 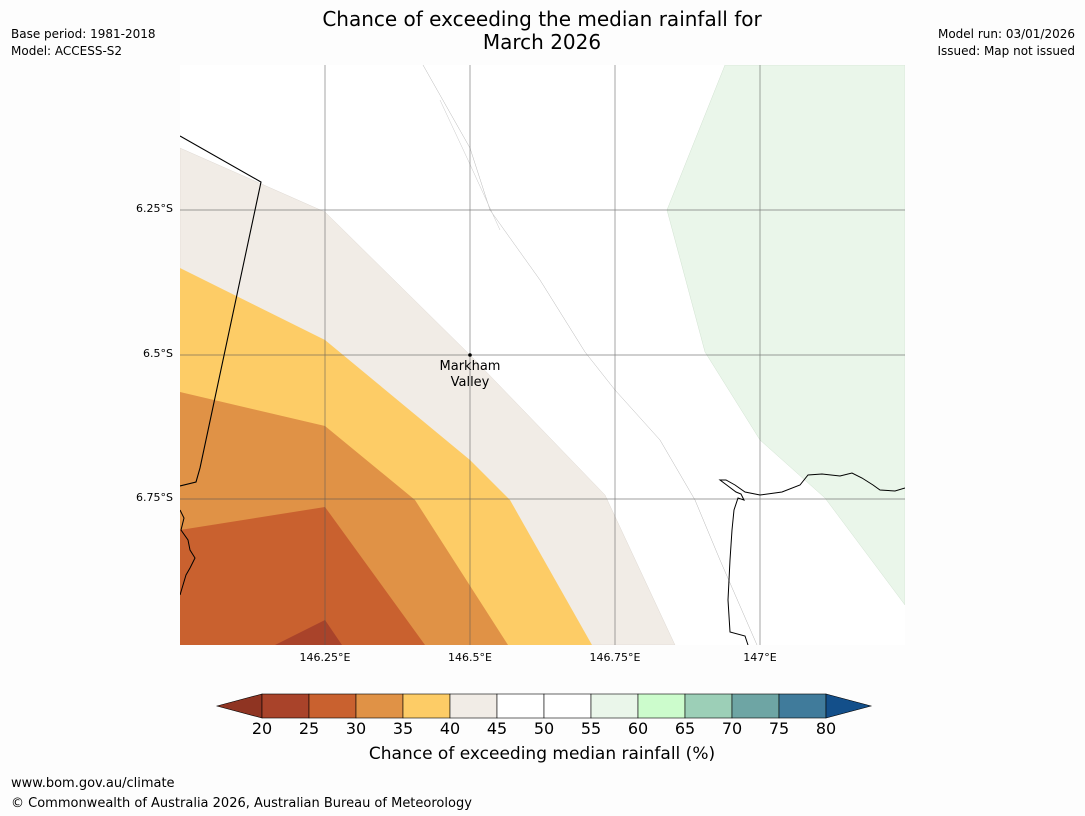 I want to click on colorbar-tick-label: 80, so click(x=826, y=728).